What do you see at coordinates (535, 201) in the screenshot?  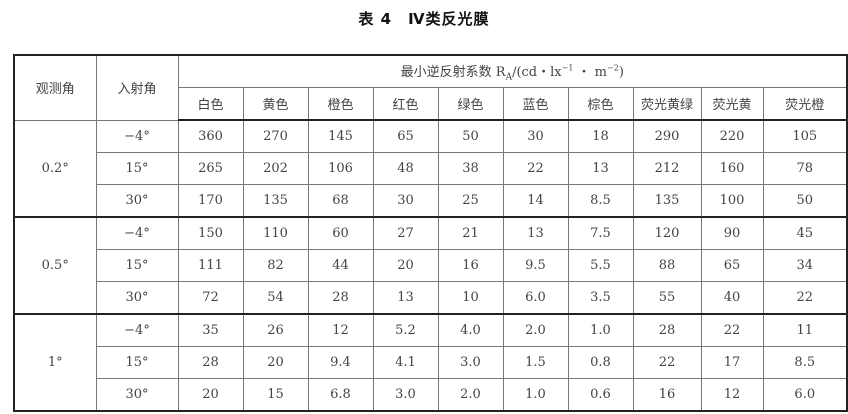 I see `value-cell: 14` at bounding box center [535, 201].